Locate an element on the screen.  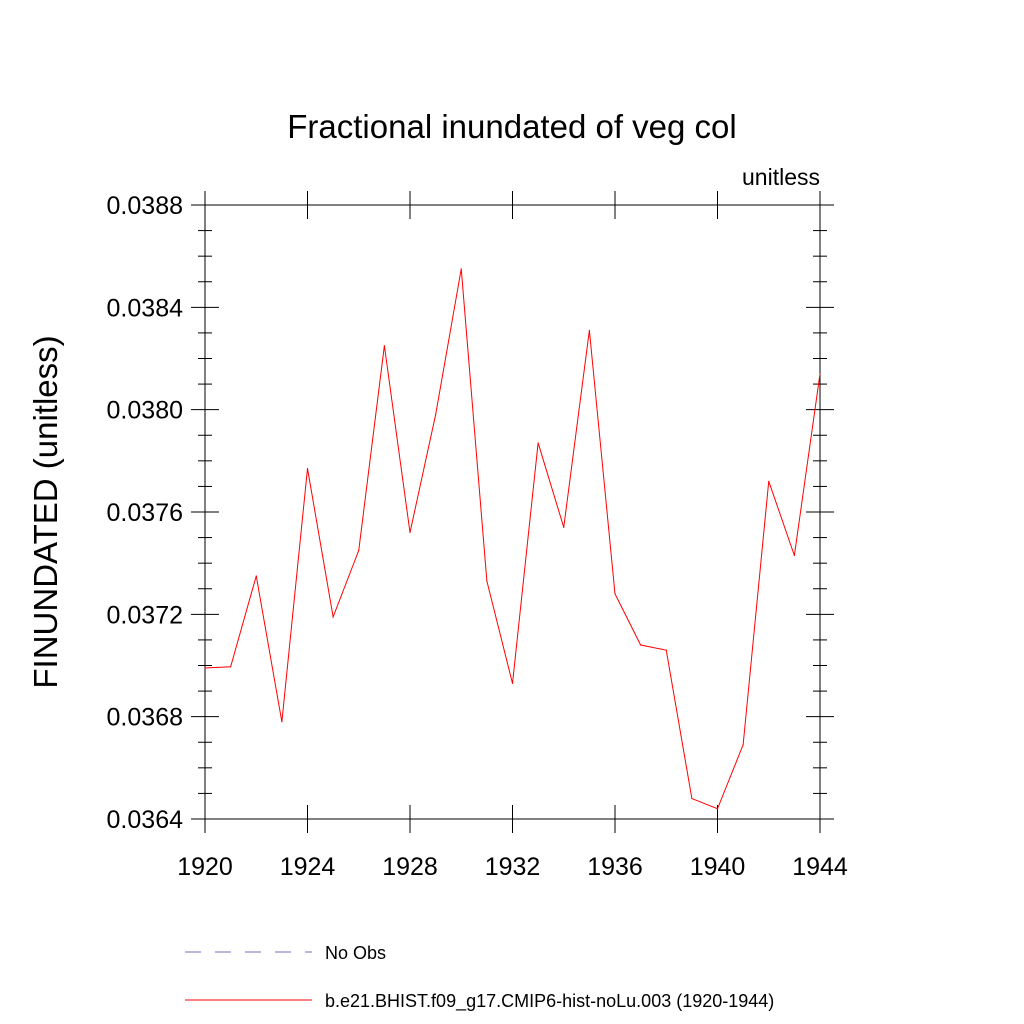
x-tick-label: 1928 is located at coordinates (410, 867).